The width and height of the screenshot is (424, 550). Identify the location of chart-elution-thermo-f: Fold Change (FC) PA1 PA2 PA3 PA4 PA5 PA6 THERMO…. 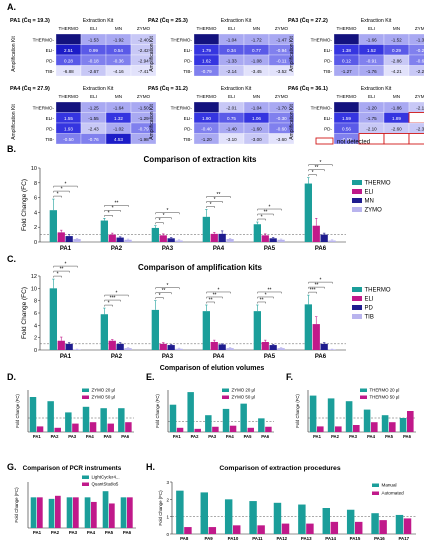
(355, 413).